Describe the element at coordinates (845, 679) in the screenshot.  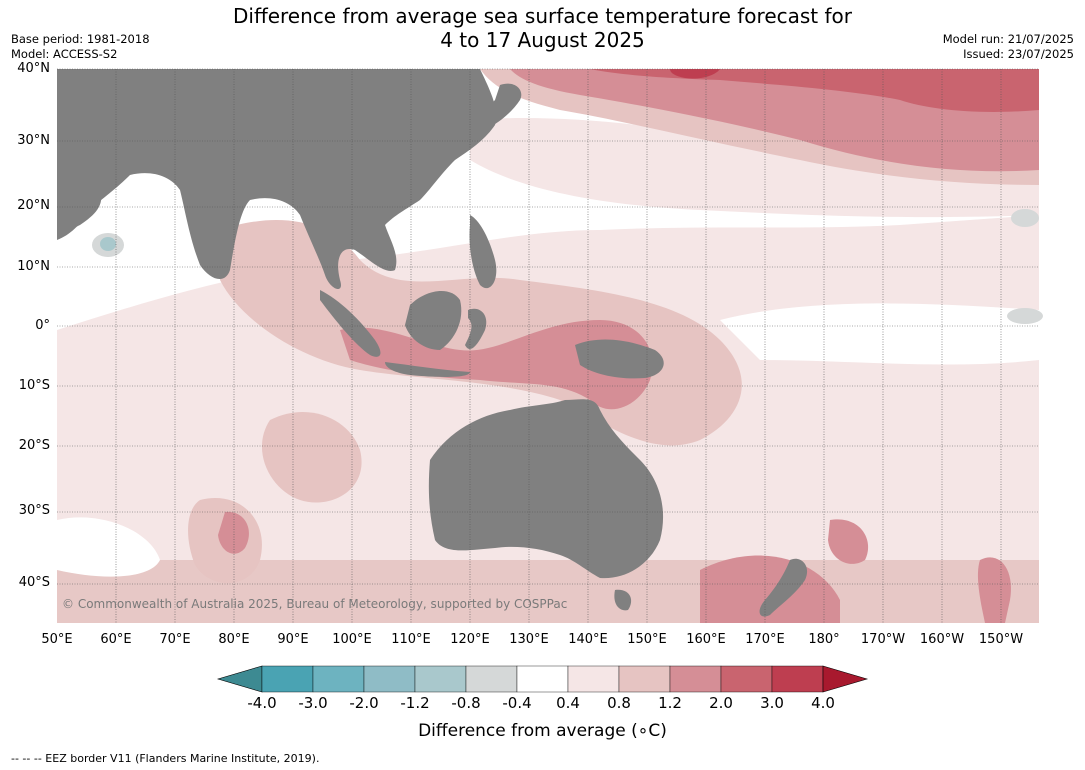
I see `colorbar-arrow-max` at that location.